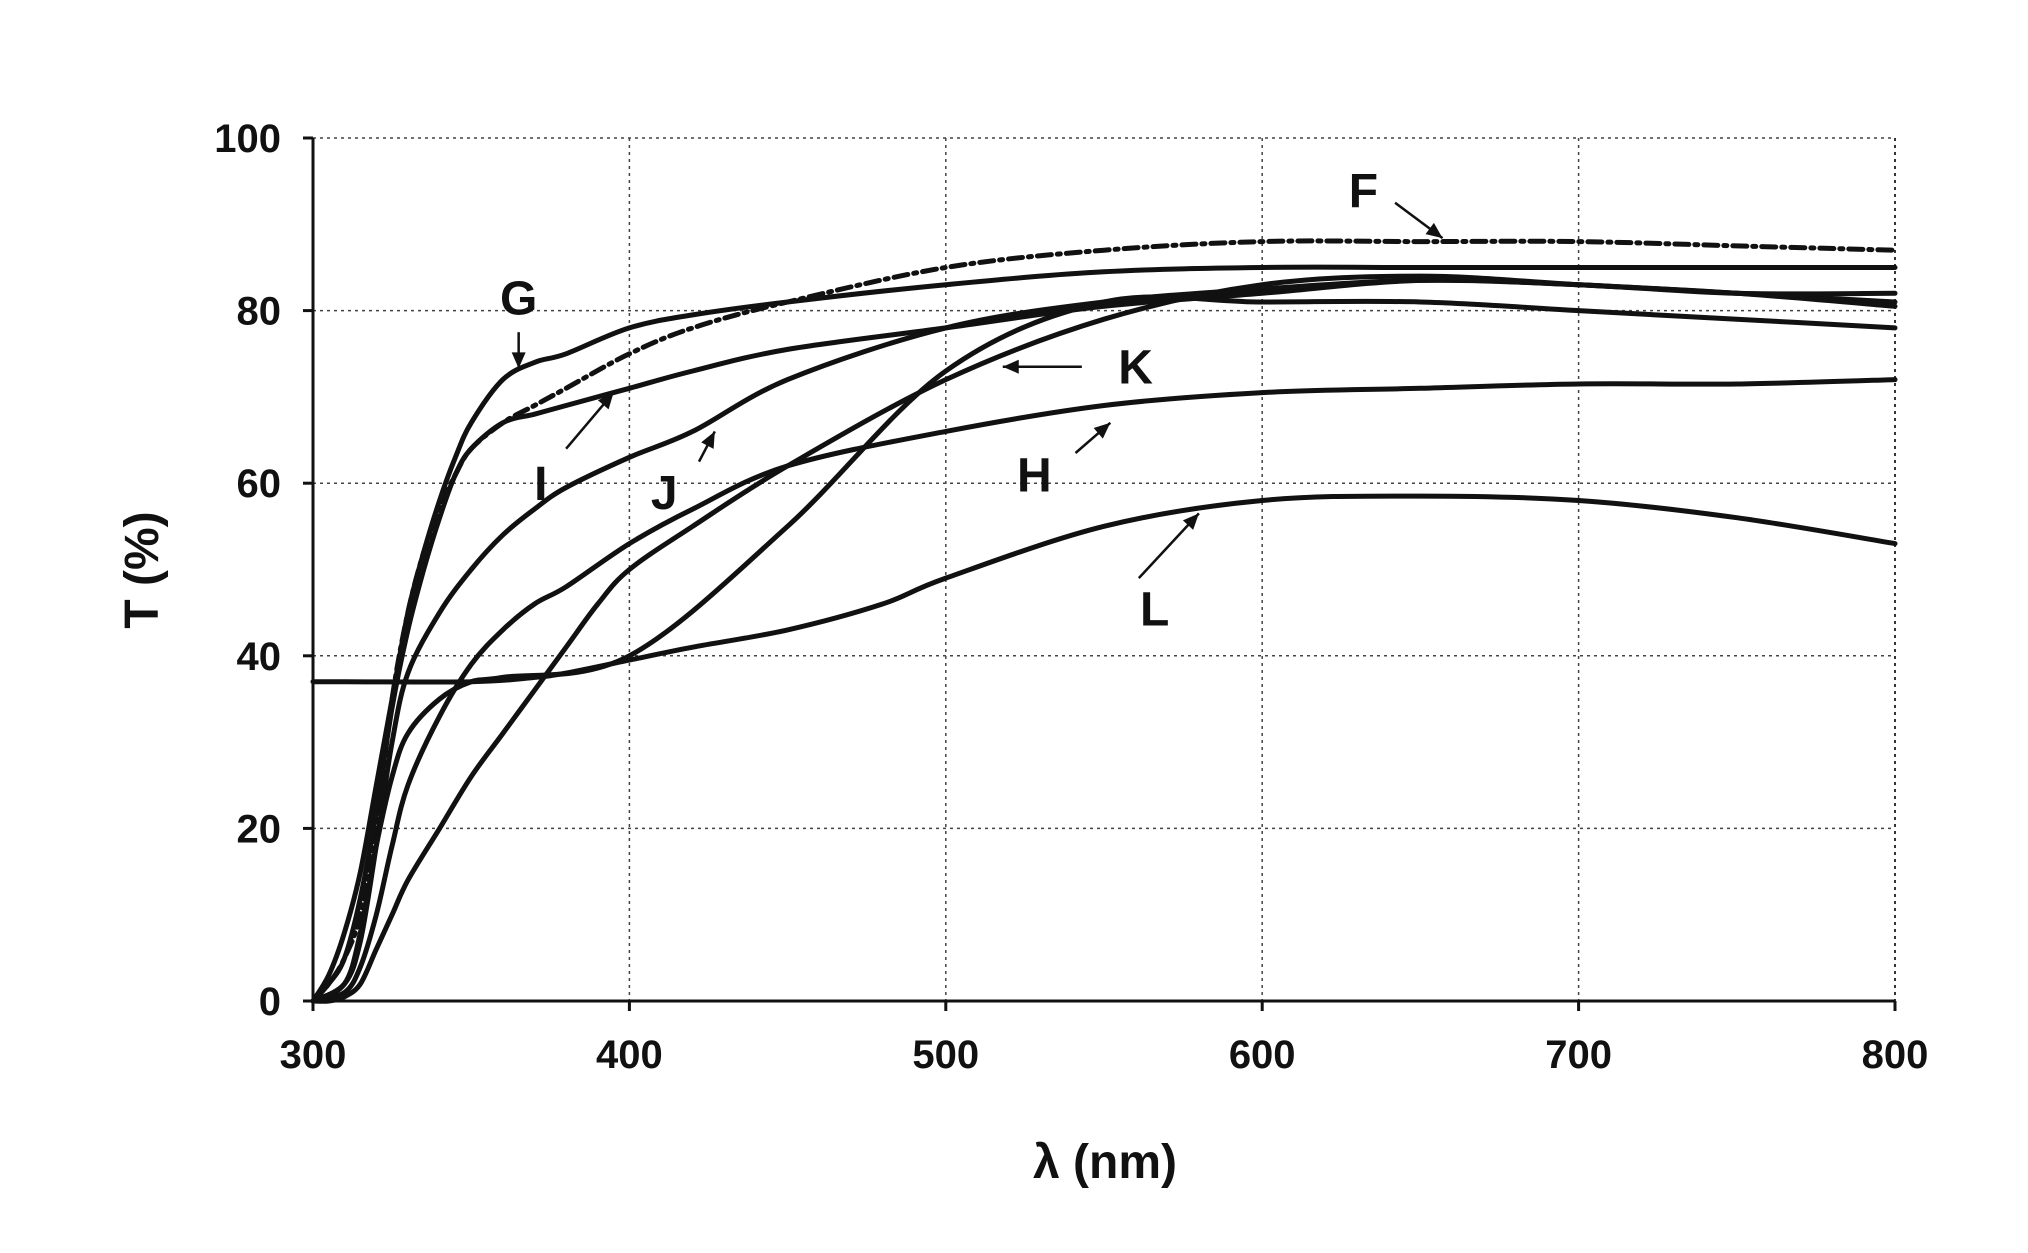 This screenshot has height=1253, width=2028. Describe the element at coordinates (1034, 476) in the screenshot. I see `curve-label-h: H` at that location.